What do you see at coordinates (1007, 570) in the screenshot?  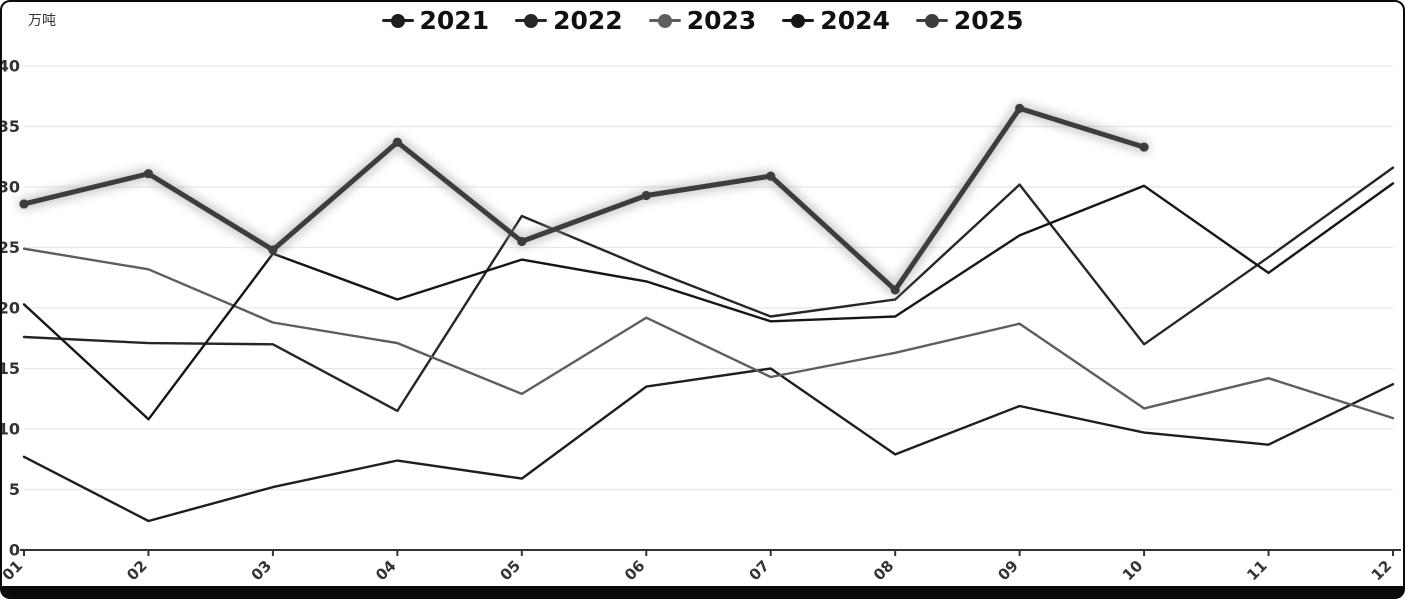 I see `x-tick-label: 09` at bounding box center [1007, 570].